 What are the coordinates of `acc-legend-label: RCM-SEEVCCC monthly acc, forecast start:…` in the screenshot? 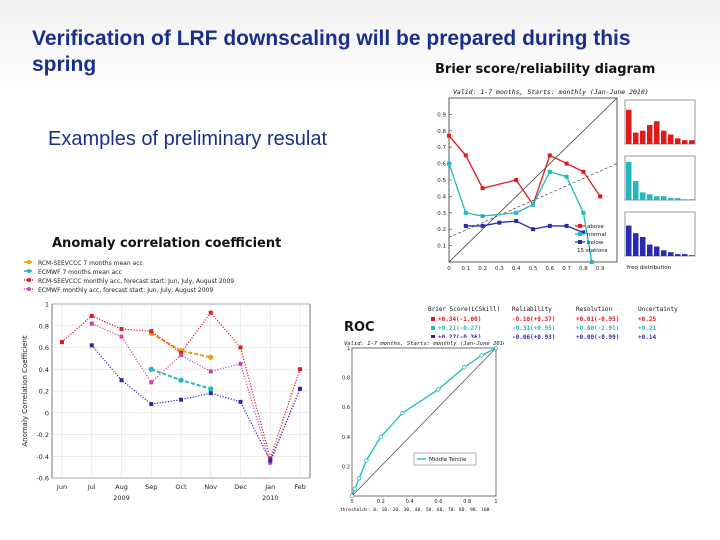 It's located at (136, 281).